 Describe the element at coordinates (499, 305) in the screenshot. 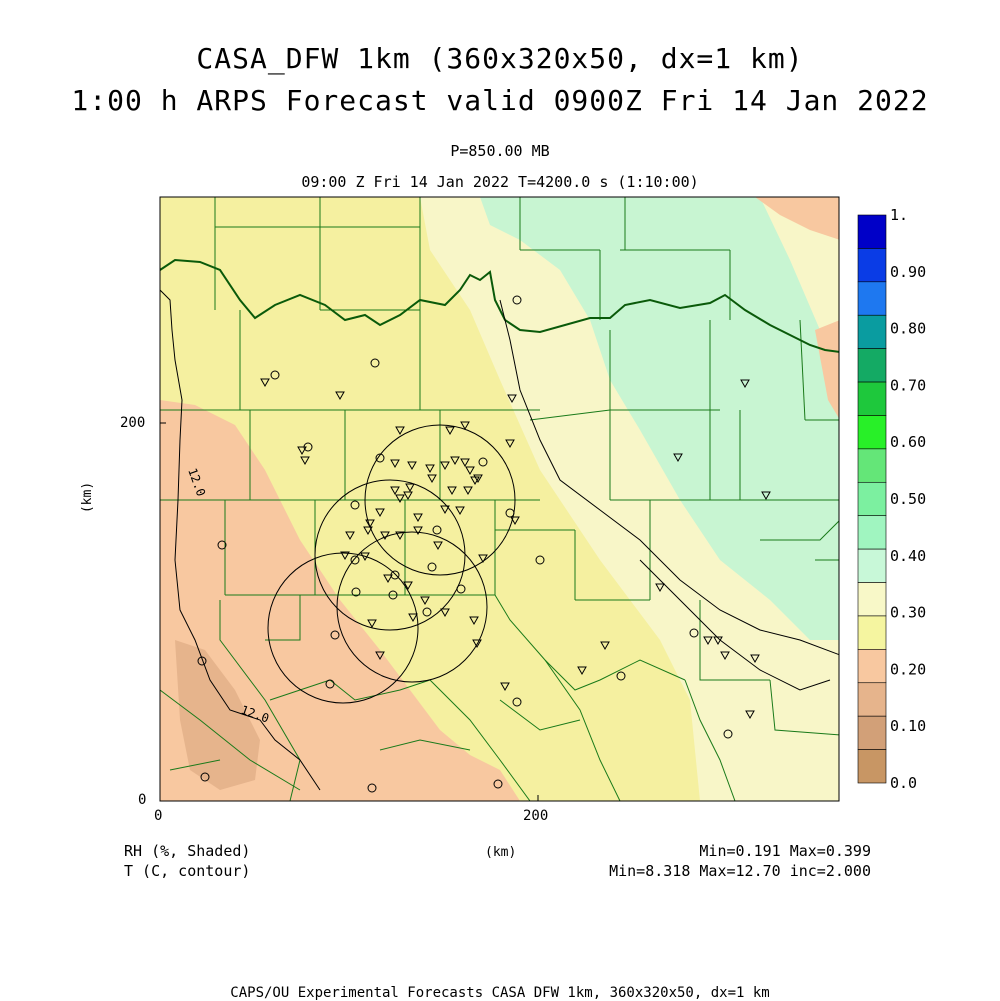

I see `state-boundary` at that location.